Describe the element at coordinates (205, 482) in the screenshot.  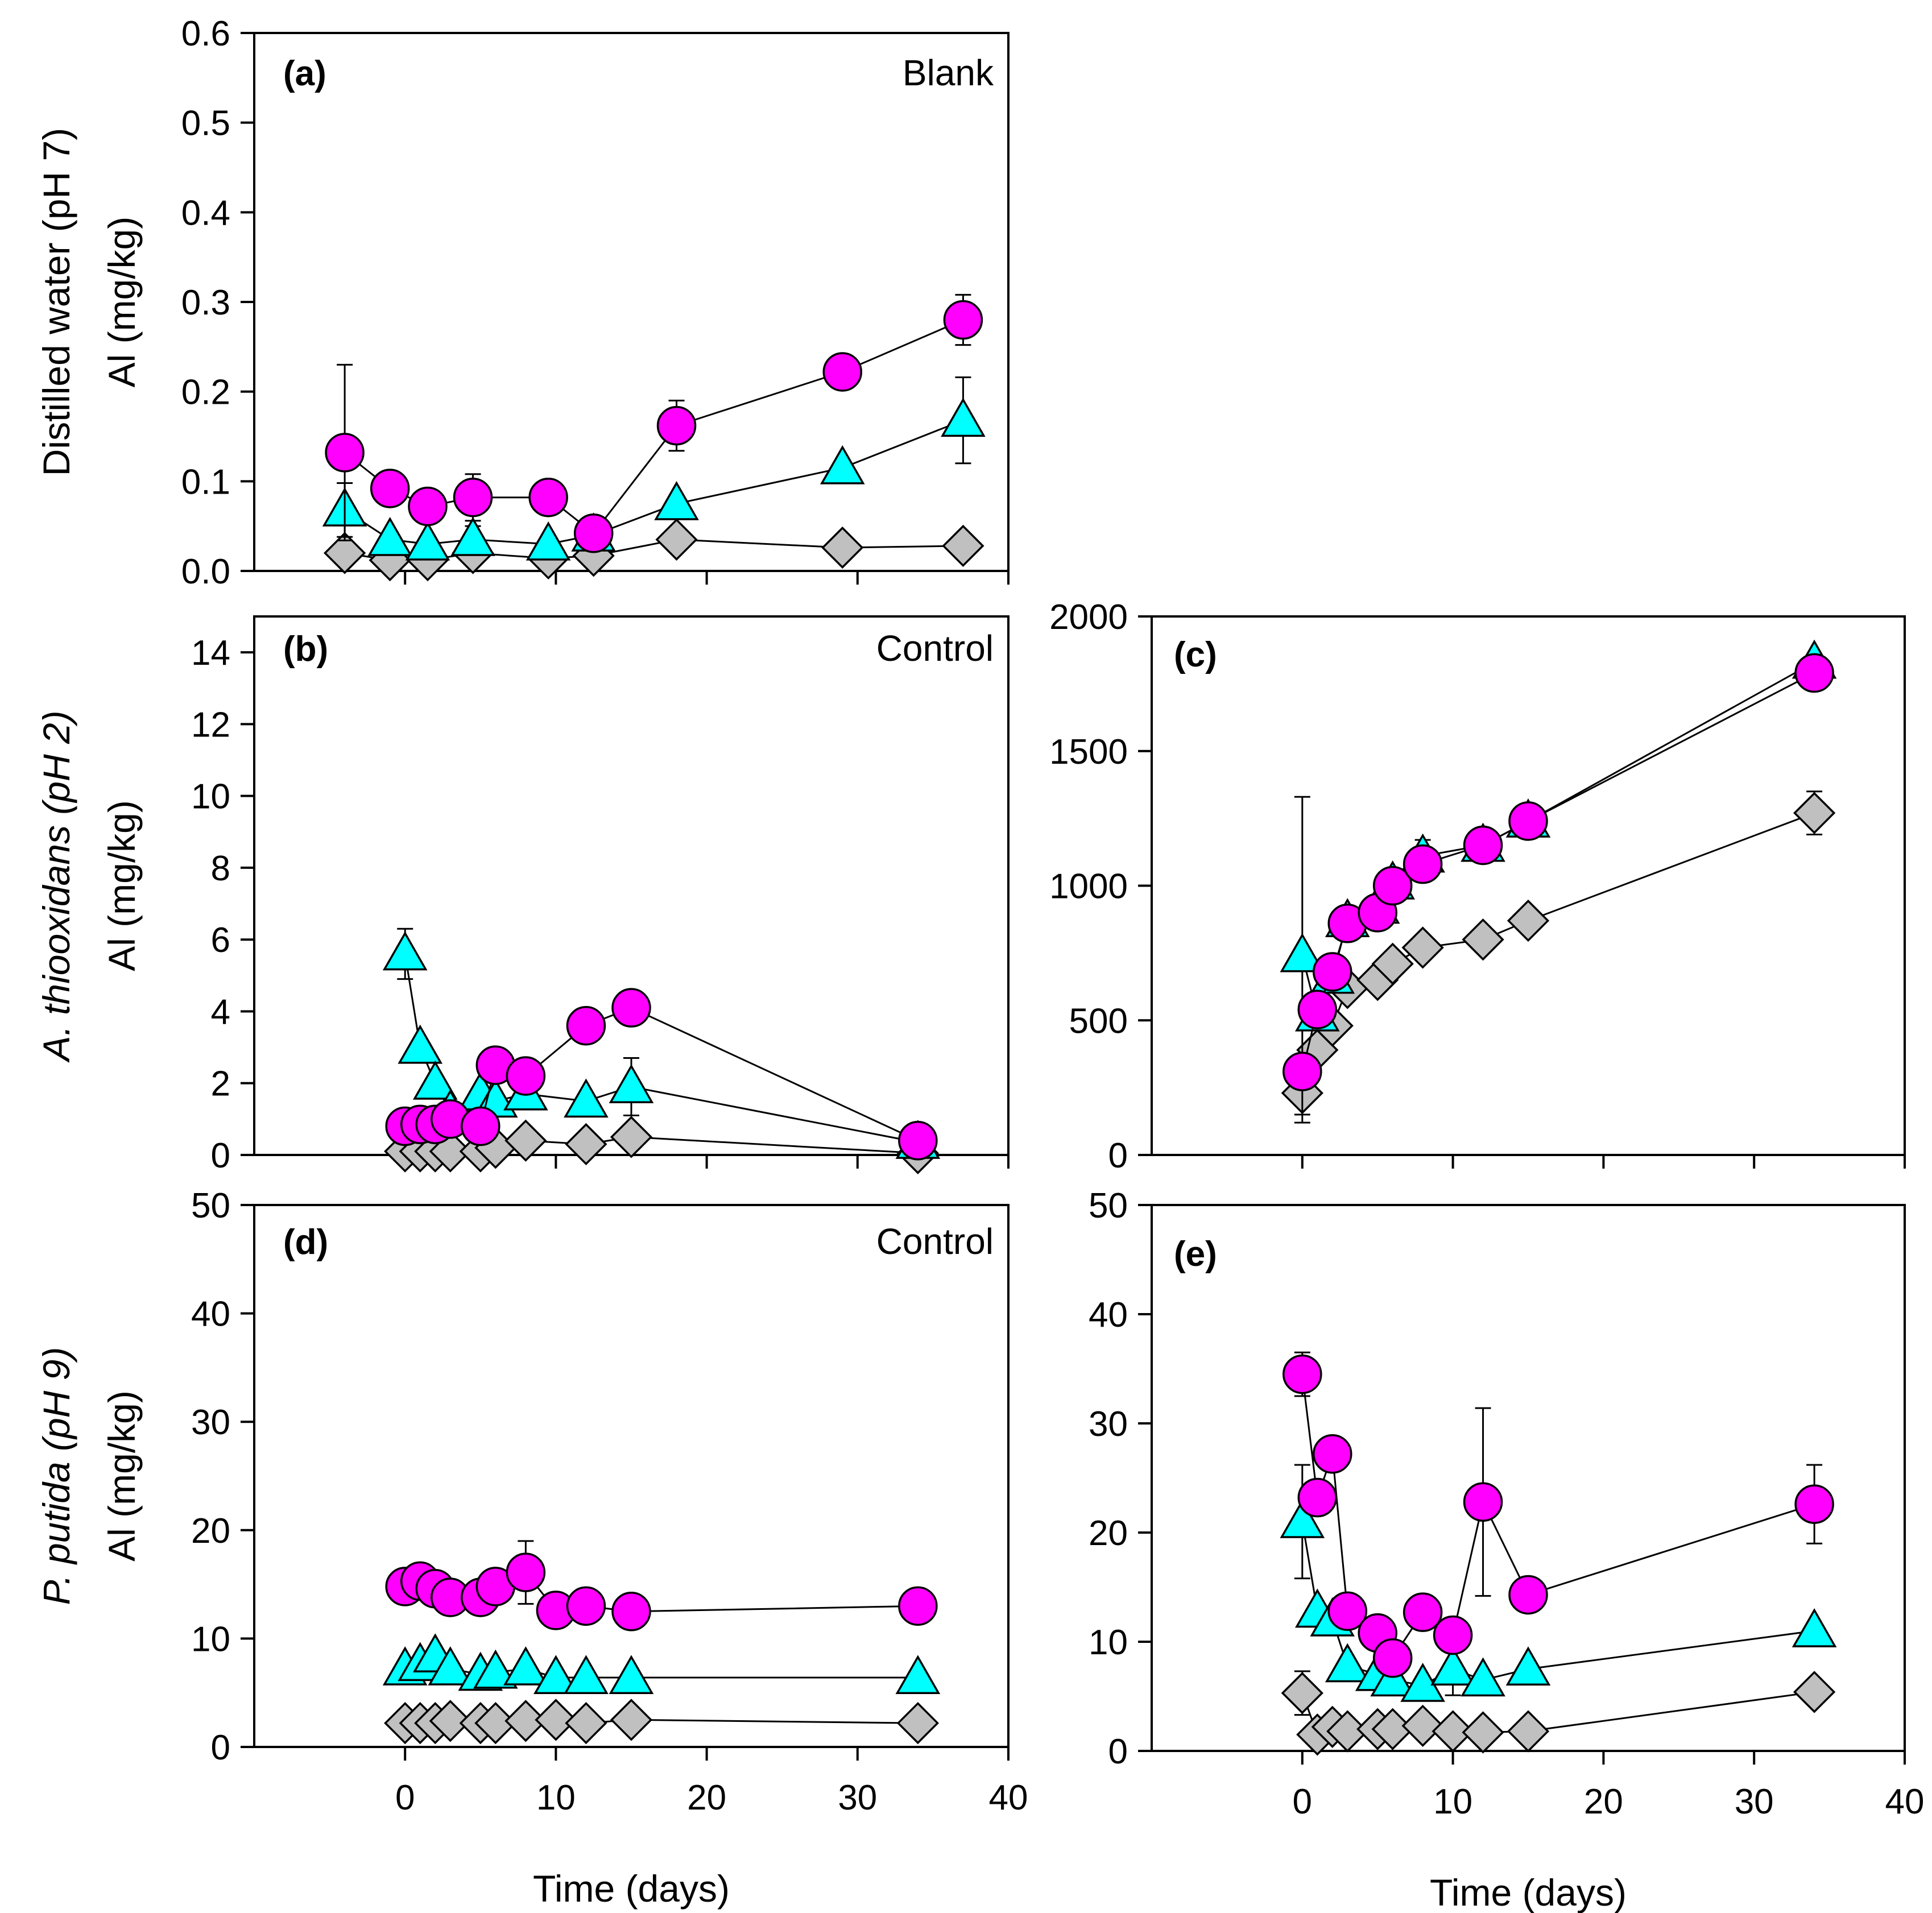
I see `y-tick-label: 0.1` at that location.